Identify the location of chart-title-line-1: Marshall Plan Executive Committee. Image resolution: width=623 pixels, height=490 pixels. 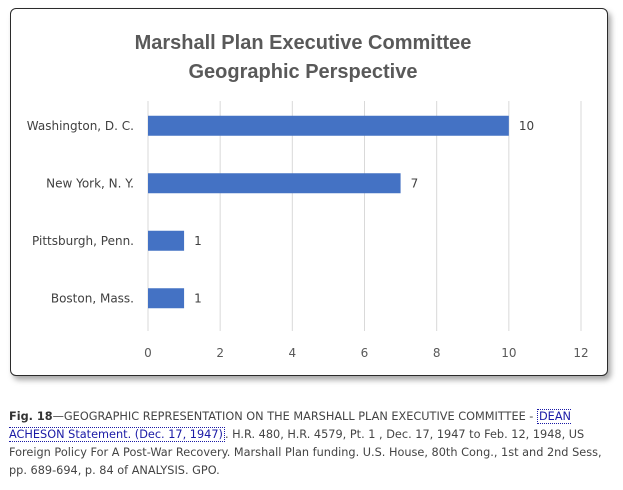
(303, 43).